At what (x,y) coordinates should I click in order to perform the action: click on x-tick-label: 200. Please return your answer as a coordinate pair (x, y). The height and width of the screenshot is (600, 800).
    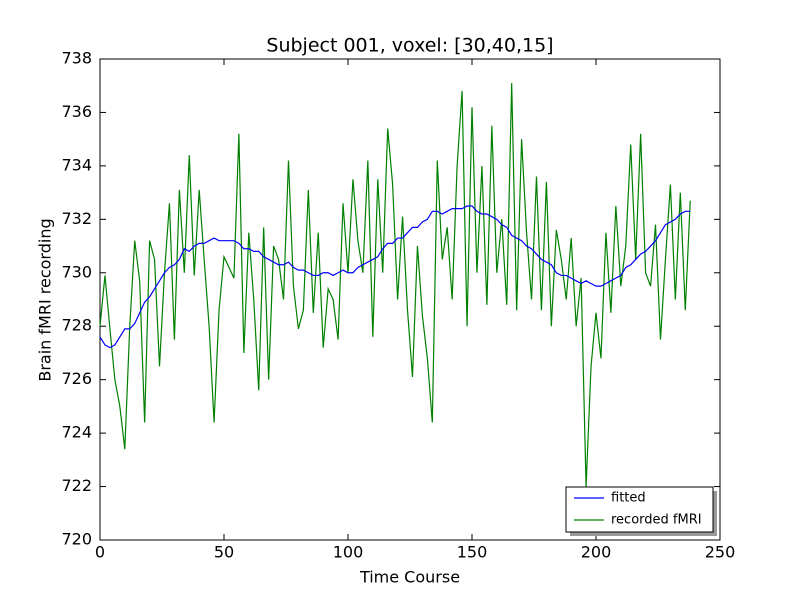
    Looking at the image, I should click on (596, 552).